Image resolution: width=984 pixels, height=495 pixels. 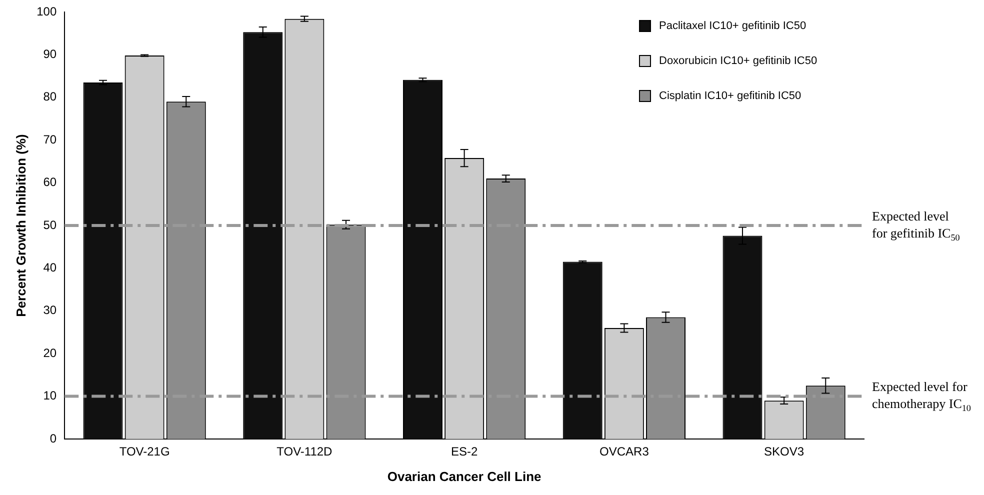 What do you see at coordinates (53, 438) in the screenshot?
I see `y-tick-label: 0` at bounding box center [53, 438].